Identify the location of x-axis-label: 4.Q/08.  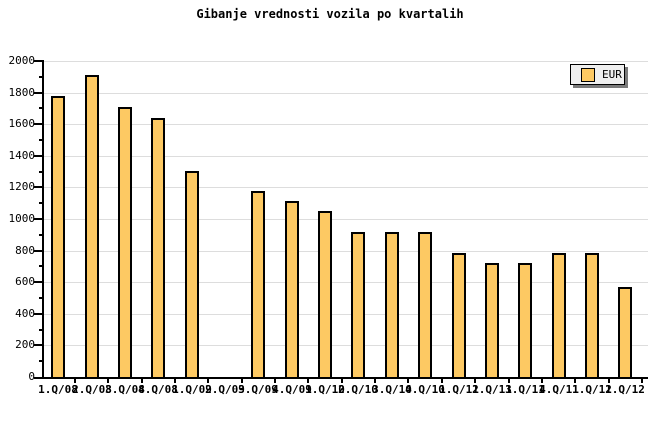
(158, 389).